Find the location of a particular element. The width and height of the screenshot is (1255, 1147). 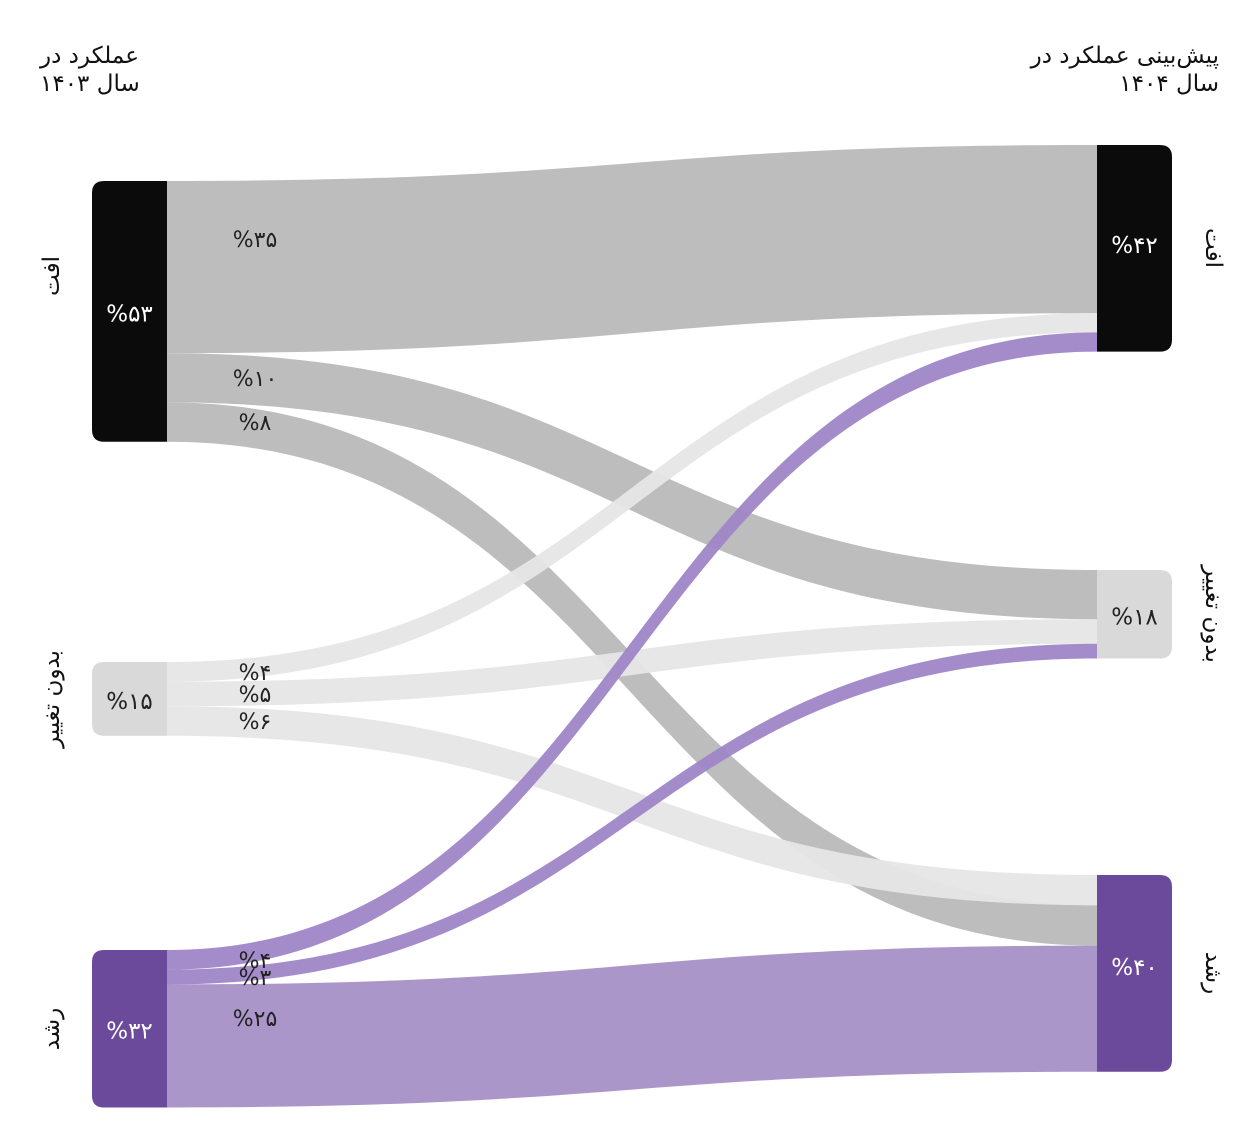

flow-unchanged-to-unchanged is located at coordinates (632, 663).